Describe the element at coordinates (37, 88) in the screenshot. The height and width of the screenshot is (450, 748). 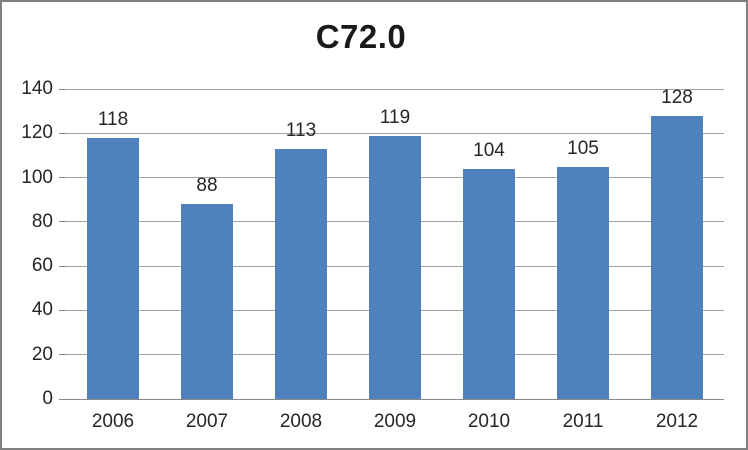
I see `y-axis-tick-label: 140` at that location.